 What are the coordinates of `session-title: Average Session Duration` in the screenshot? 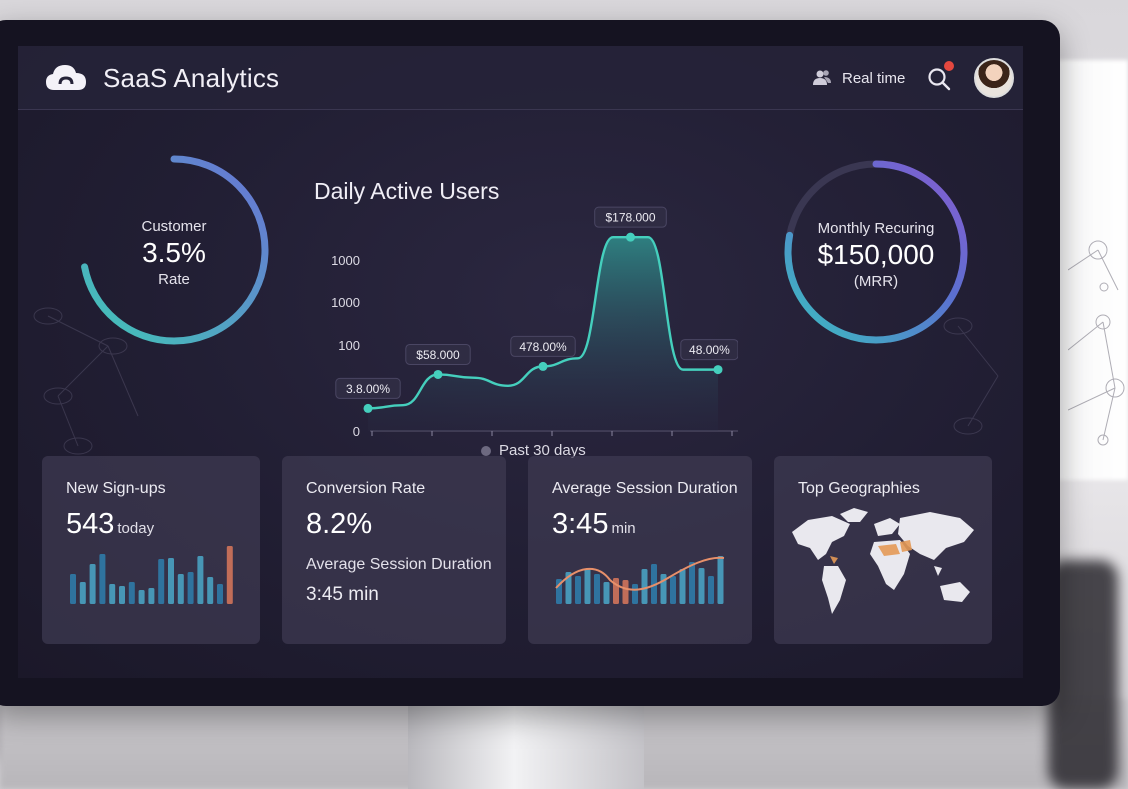 It's located at (645, 488).